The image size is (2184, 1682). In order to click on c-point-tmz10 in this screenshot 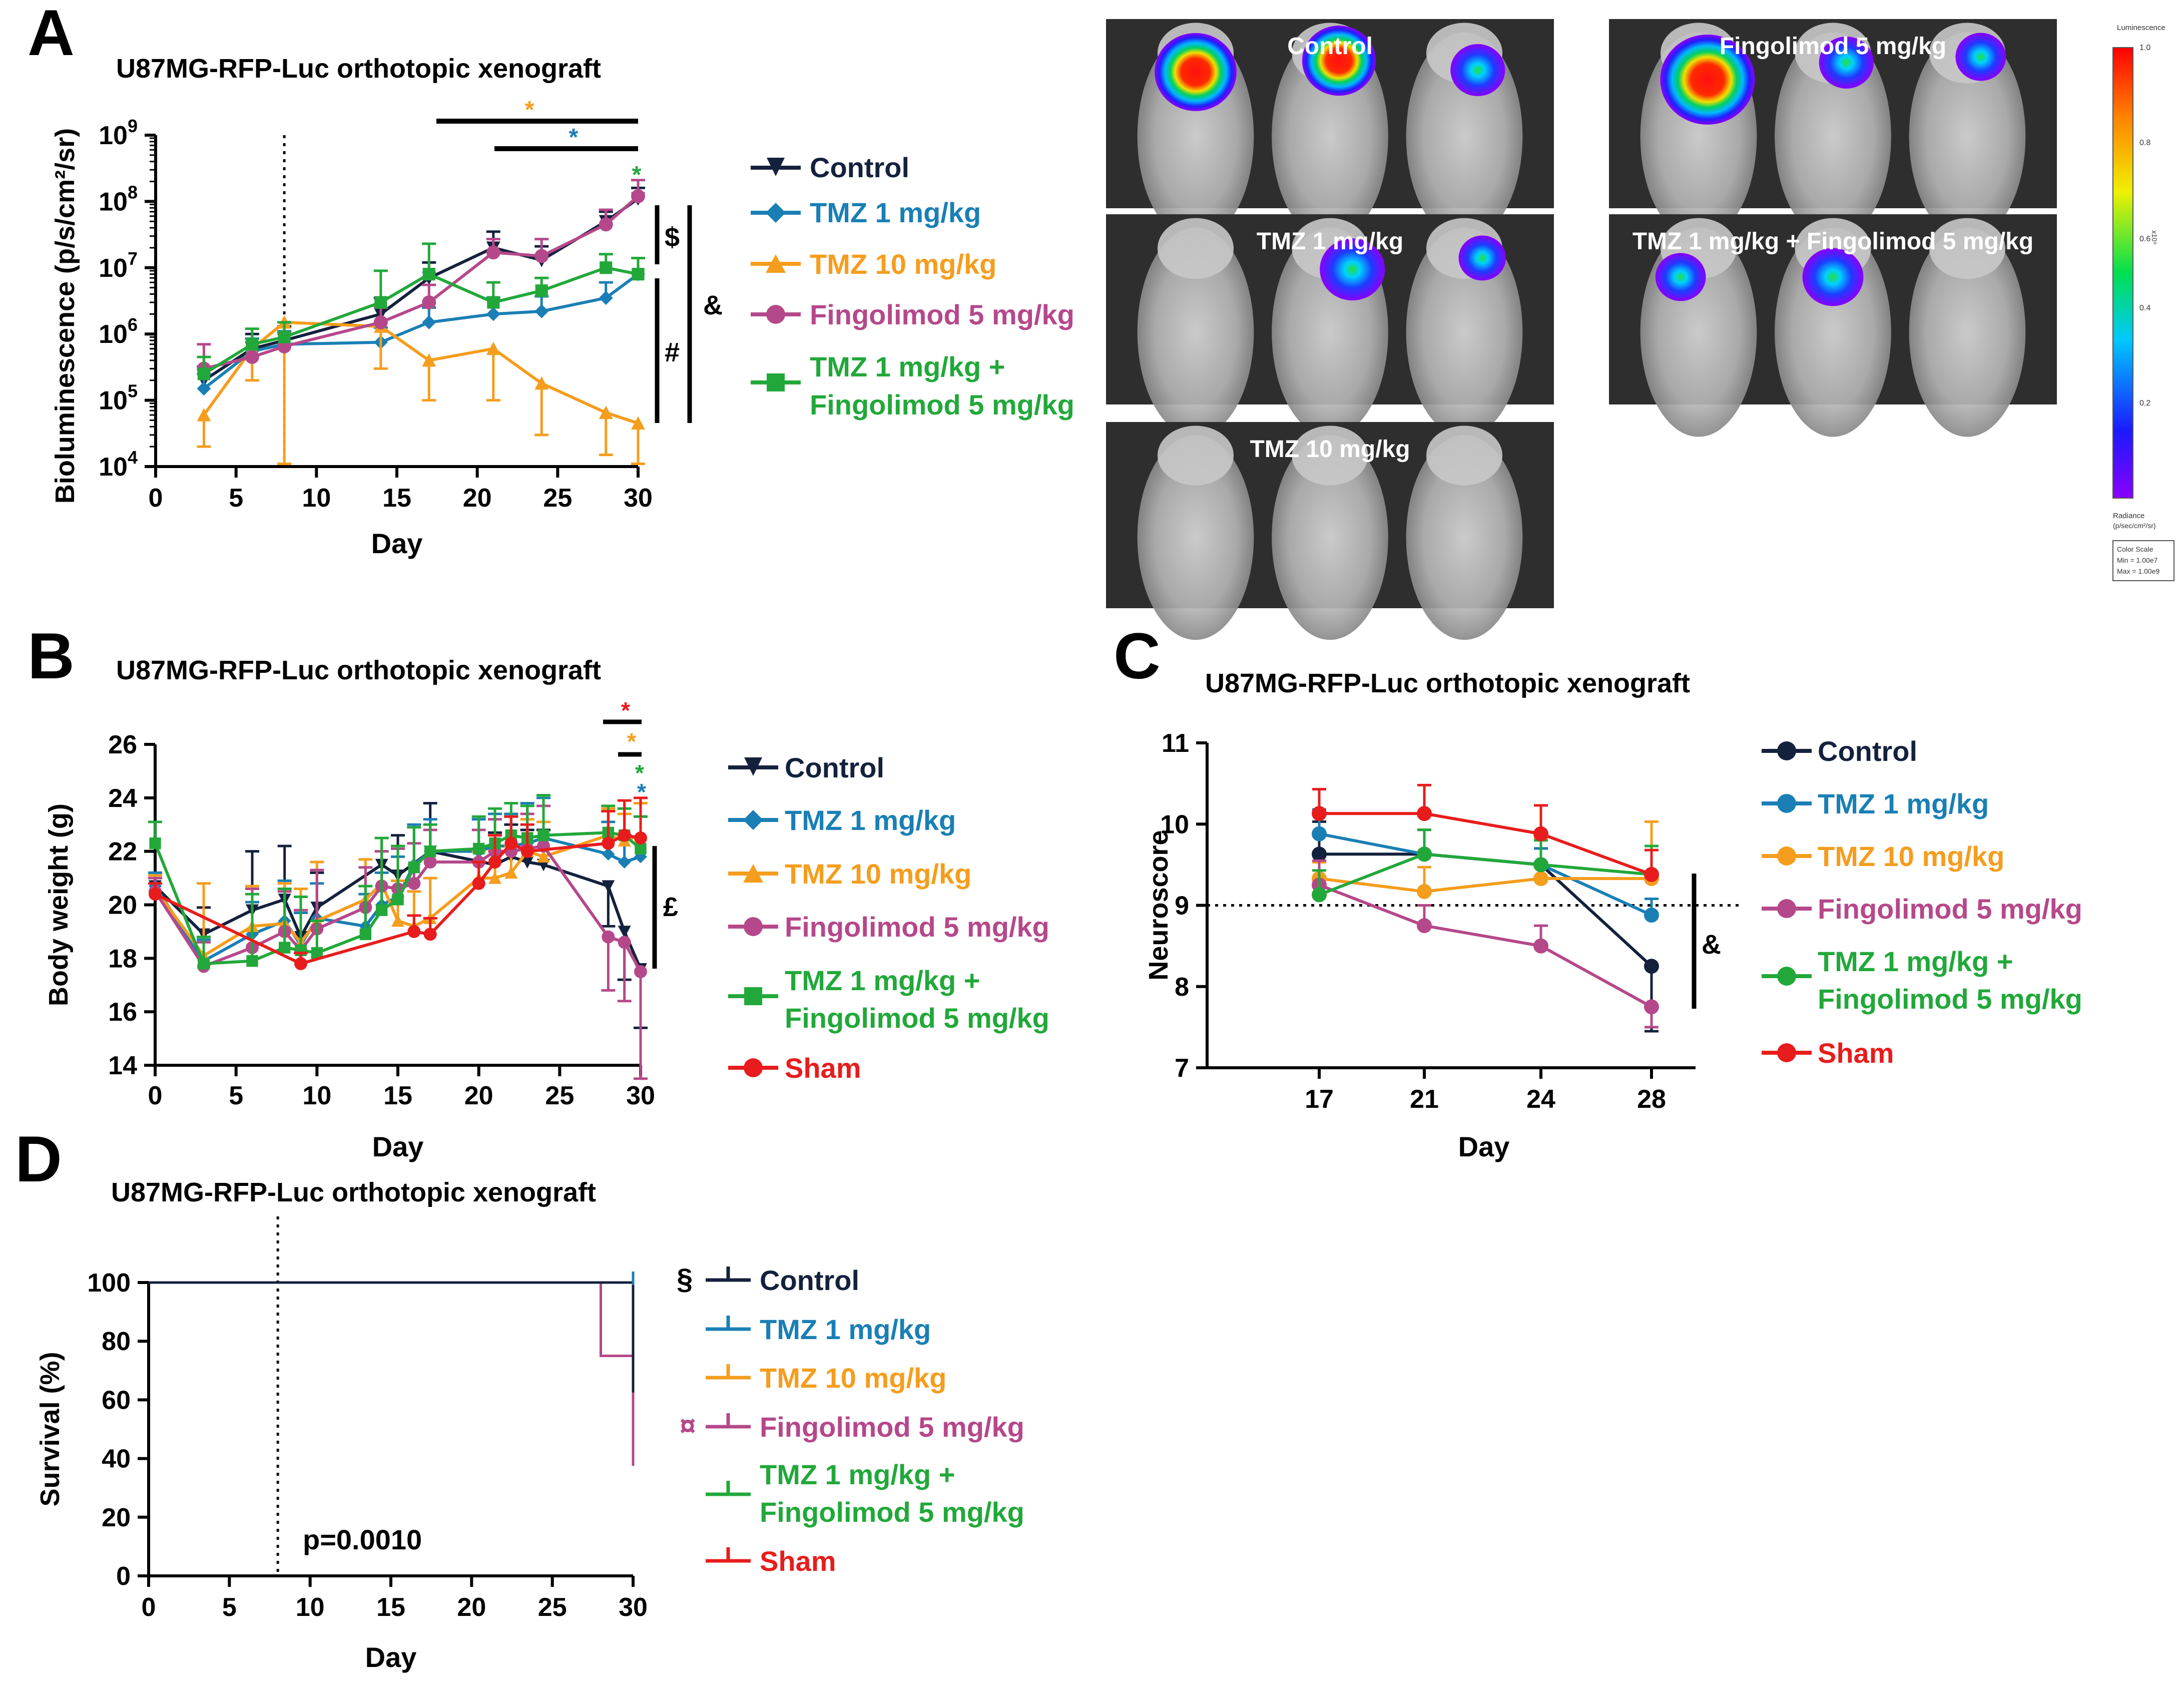, I will do `click(1541, 878)`.